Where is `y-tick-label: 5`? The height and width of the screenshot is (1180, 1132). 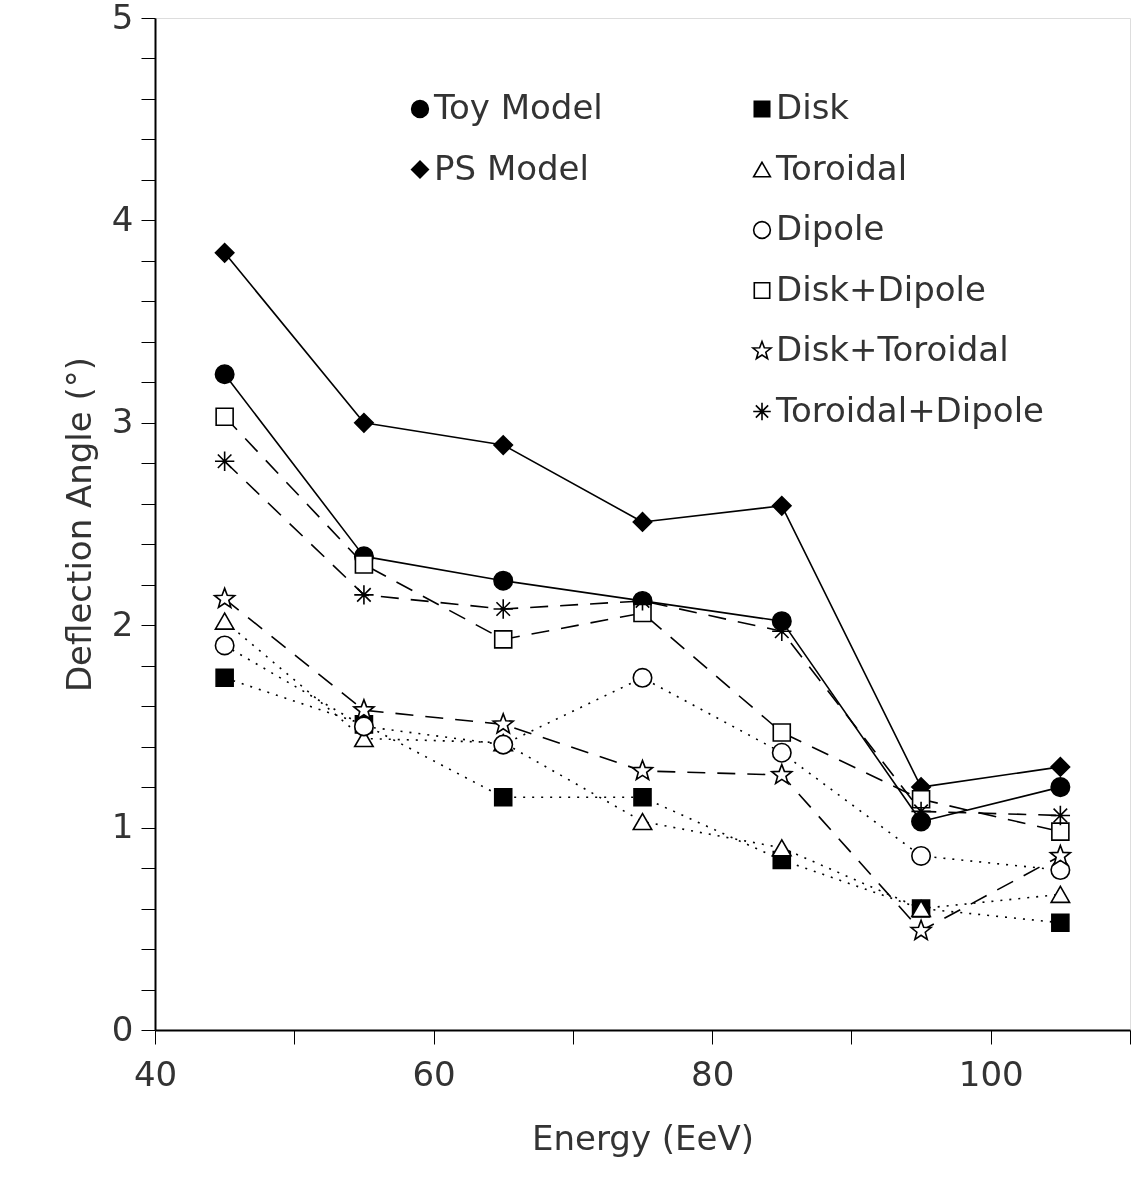
y-tick-label: 5 is located at coordinates (122, 18).